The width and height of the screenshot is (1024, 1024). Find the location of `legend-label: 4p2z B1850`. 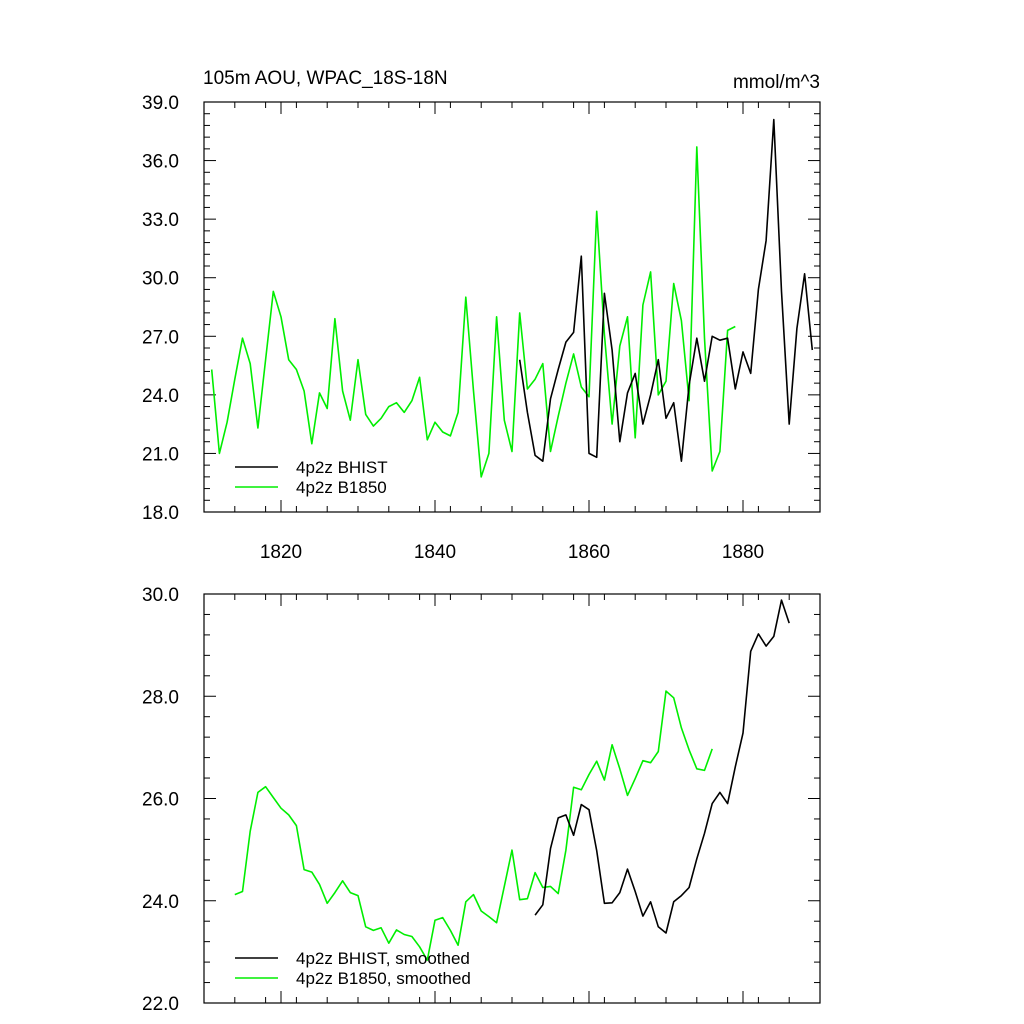

legend-label: 4p2z B1850 is located at coordinates (341, 487).